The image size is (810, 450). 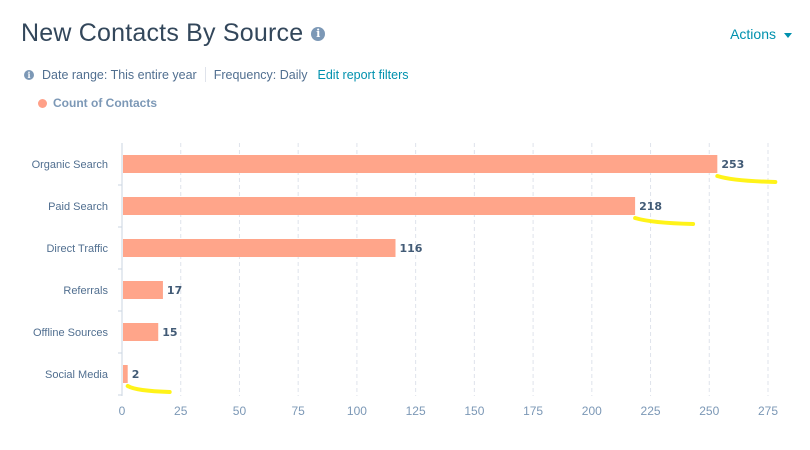 What do you see at coordinates (42, 103) in the screenshot?
I see `legend-swatch` at bounding box center [42, 103].